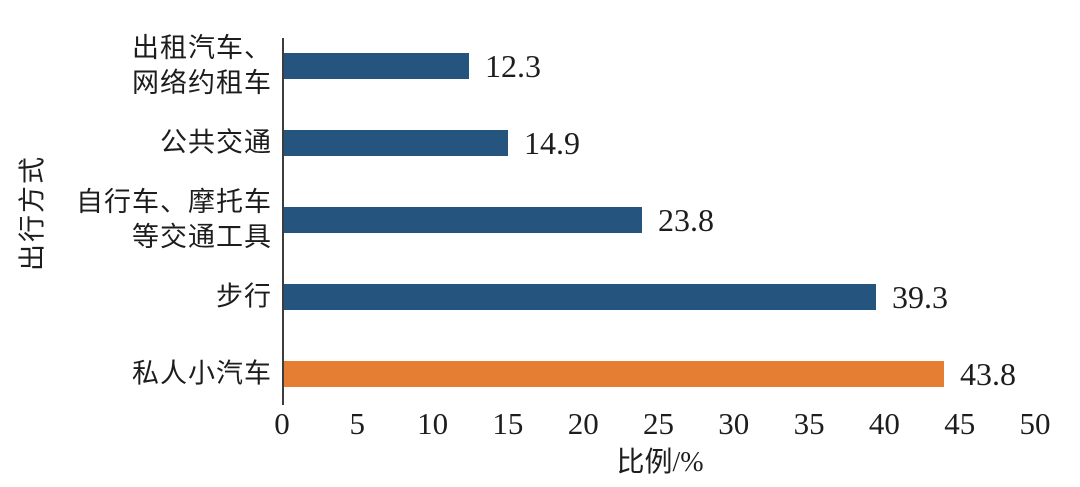  I want to click on x-axis-title: 比例/%, so click(660, 462).